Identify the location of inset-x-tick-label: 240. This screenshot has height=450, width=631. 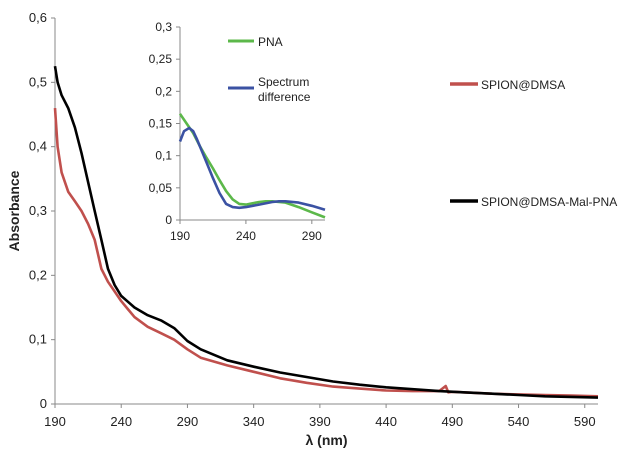
(246, 236).